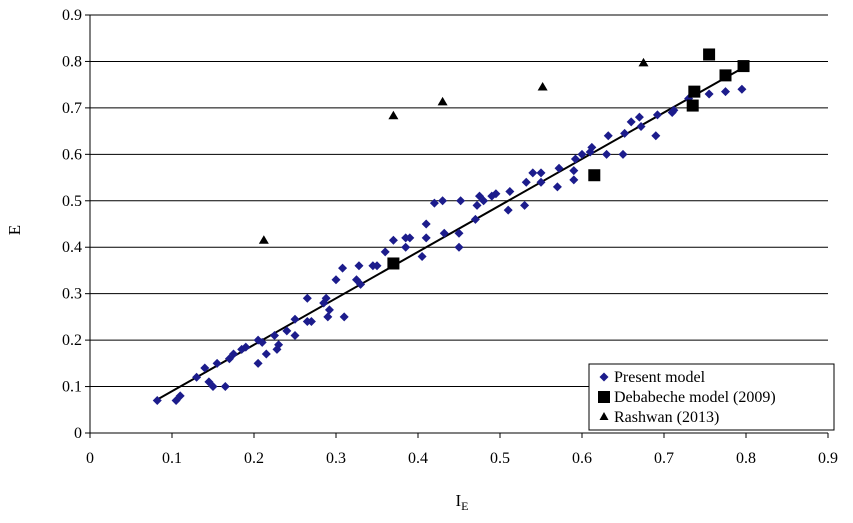  What do you see at coordinates (72, 247) in the screenshot?
I see `y-tick-label: 0.4` at bounding box center [72, 247].